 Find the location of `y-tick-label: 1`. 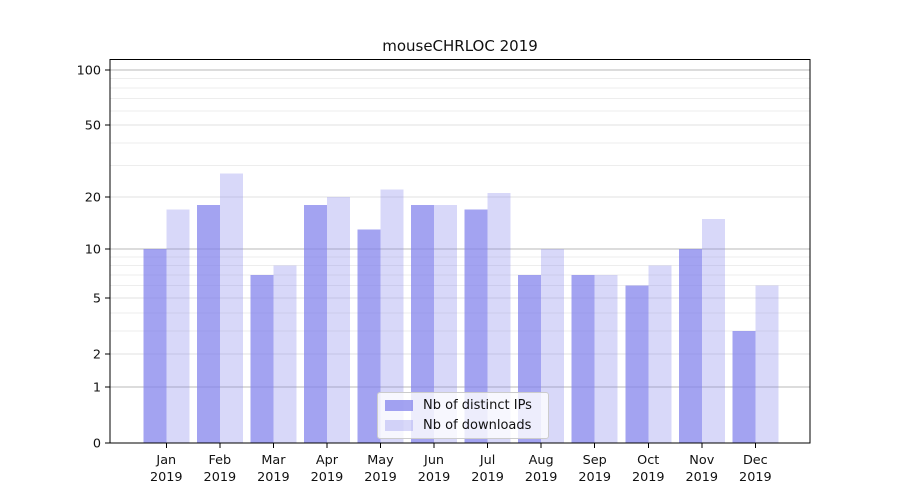

y-tick-label: 1 is located at coordinates (97, 387).